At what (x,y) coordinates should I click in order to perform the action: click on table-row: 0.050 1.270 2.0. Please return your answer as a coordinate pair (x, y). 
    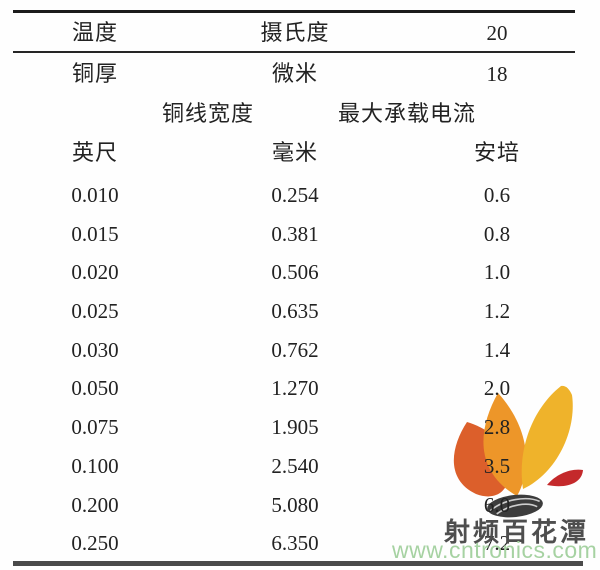
    Looking at the image, I should click on (300, 388).